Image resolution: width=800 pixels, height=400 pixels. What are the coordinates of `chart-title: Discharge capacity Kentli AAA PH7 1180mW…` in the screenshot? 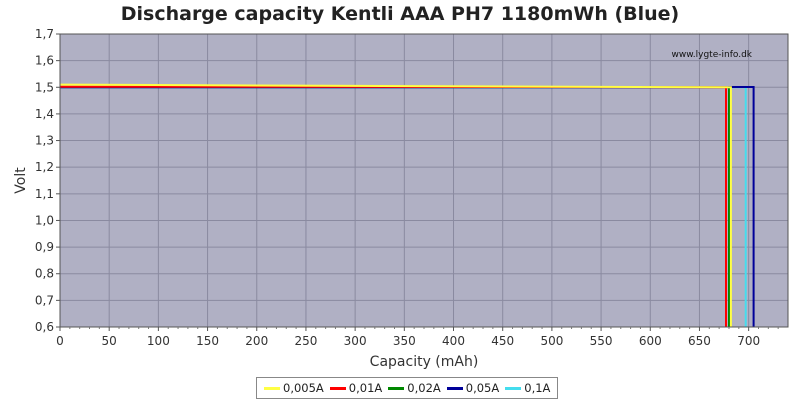 It's located at (400, 14).